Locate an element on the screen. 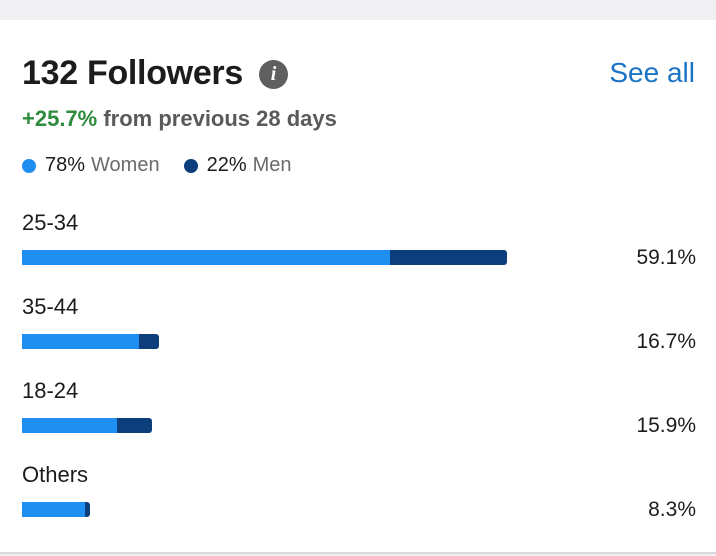 This screenshot has width=716, height=556. card-header: 132 Followers i is located at coordinates (155, 73).